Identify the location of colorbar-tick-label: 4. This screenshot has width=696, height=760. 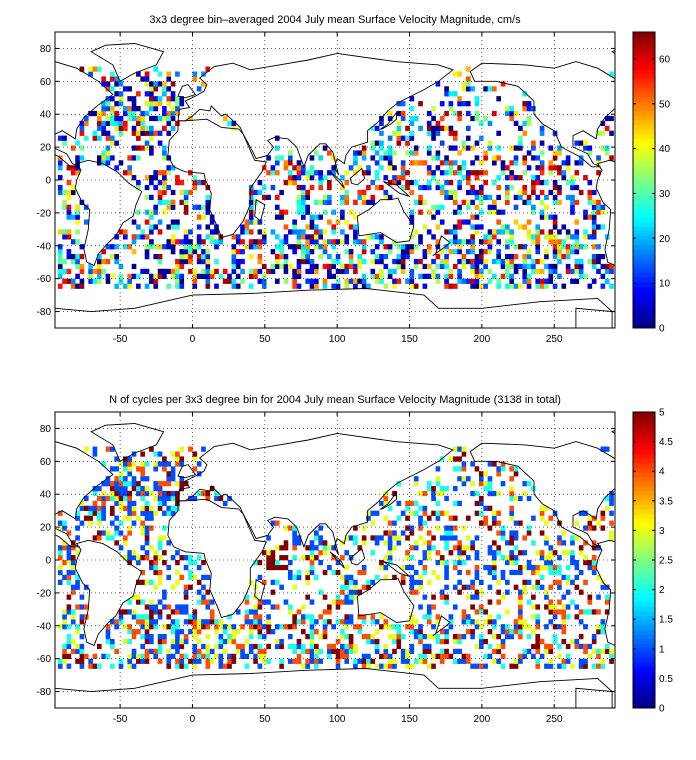
(662, 472).